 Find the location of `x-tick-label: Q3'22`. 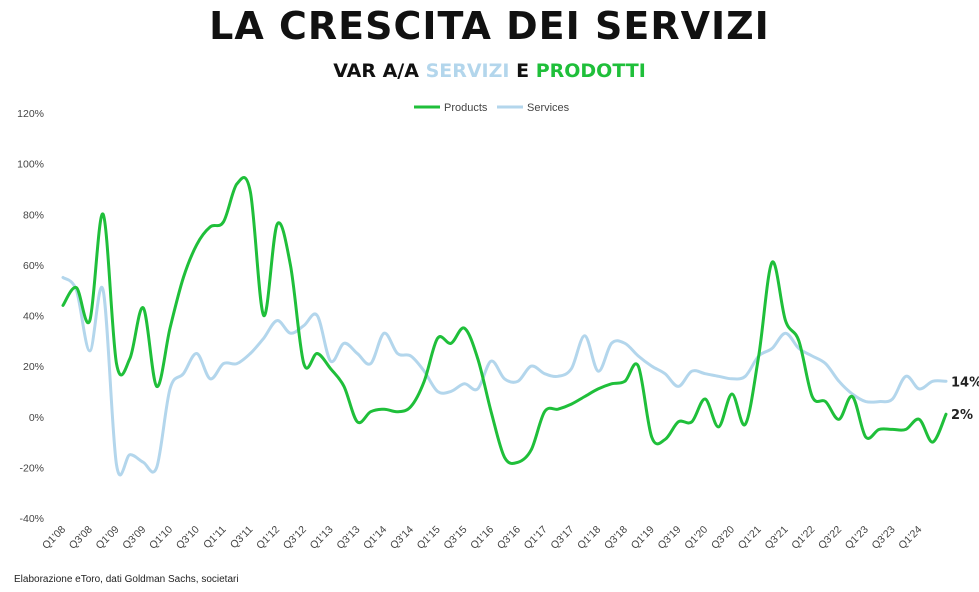

x-tick-label: Q3'22 is located at coordinates (830, 538).